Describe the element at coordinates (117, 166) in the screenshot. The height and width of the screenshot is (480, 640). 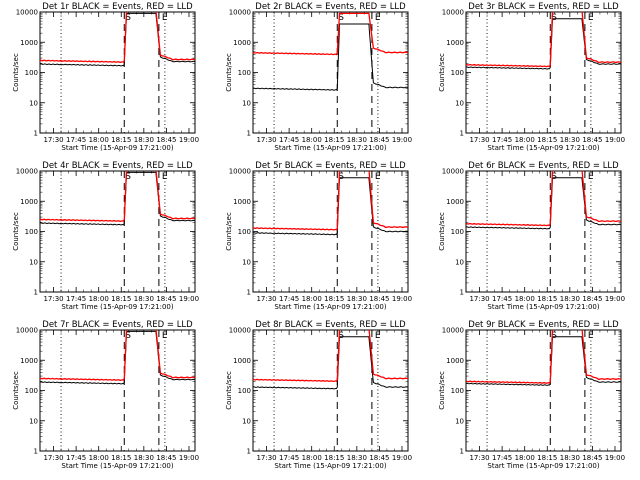
I see `panel-title: Det 4r BLACK = Events, RED = LLD` at that location.